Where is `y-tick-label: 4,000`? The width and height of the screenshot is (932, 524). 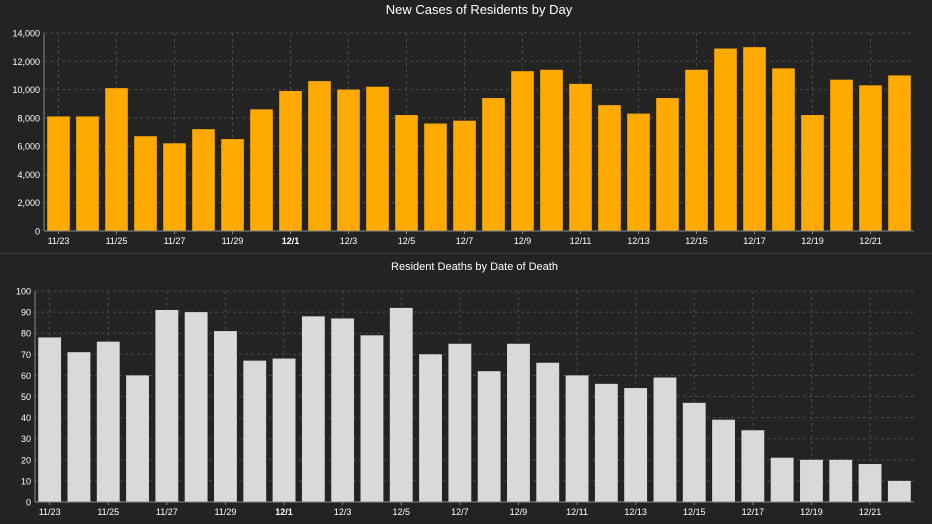 y-tick-label: 4,000 is located at coordinates (28, 175).